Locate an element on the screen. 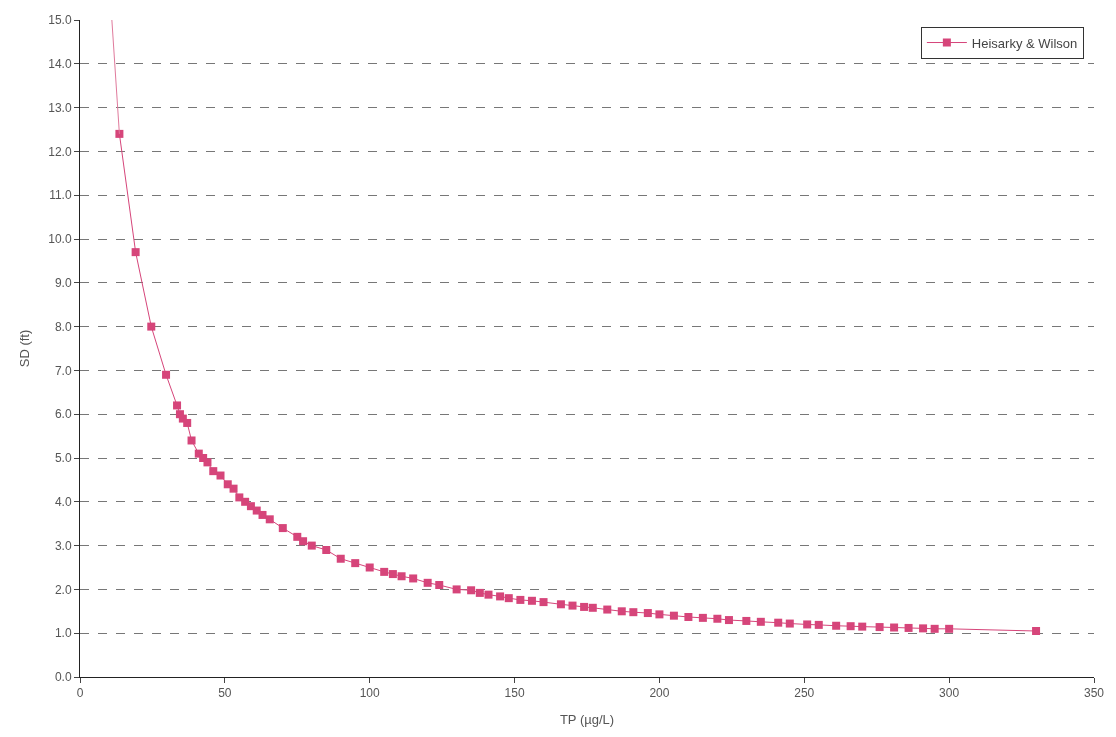 The height and width of the screenshot is (737, 1116). y-tick-label: 14.0 is located at coordinates (60, 64).